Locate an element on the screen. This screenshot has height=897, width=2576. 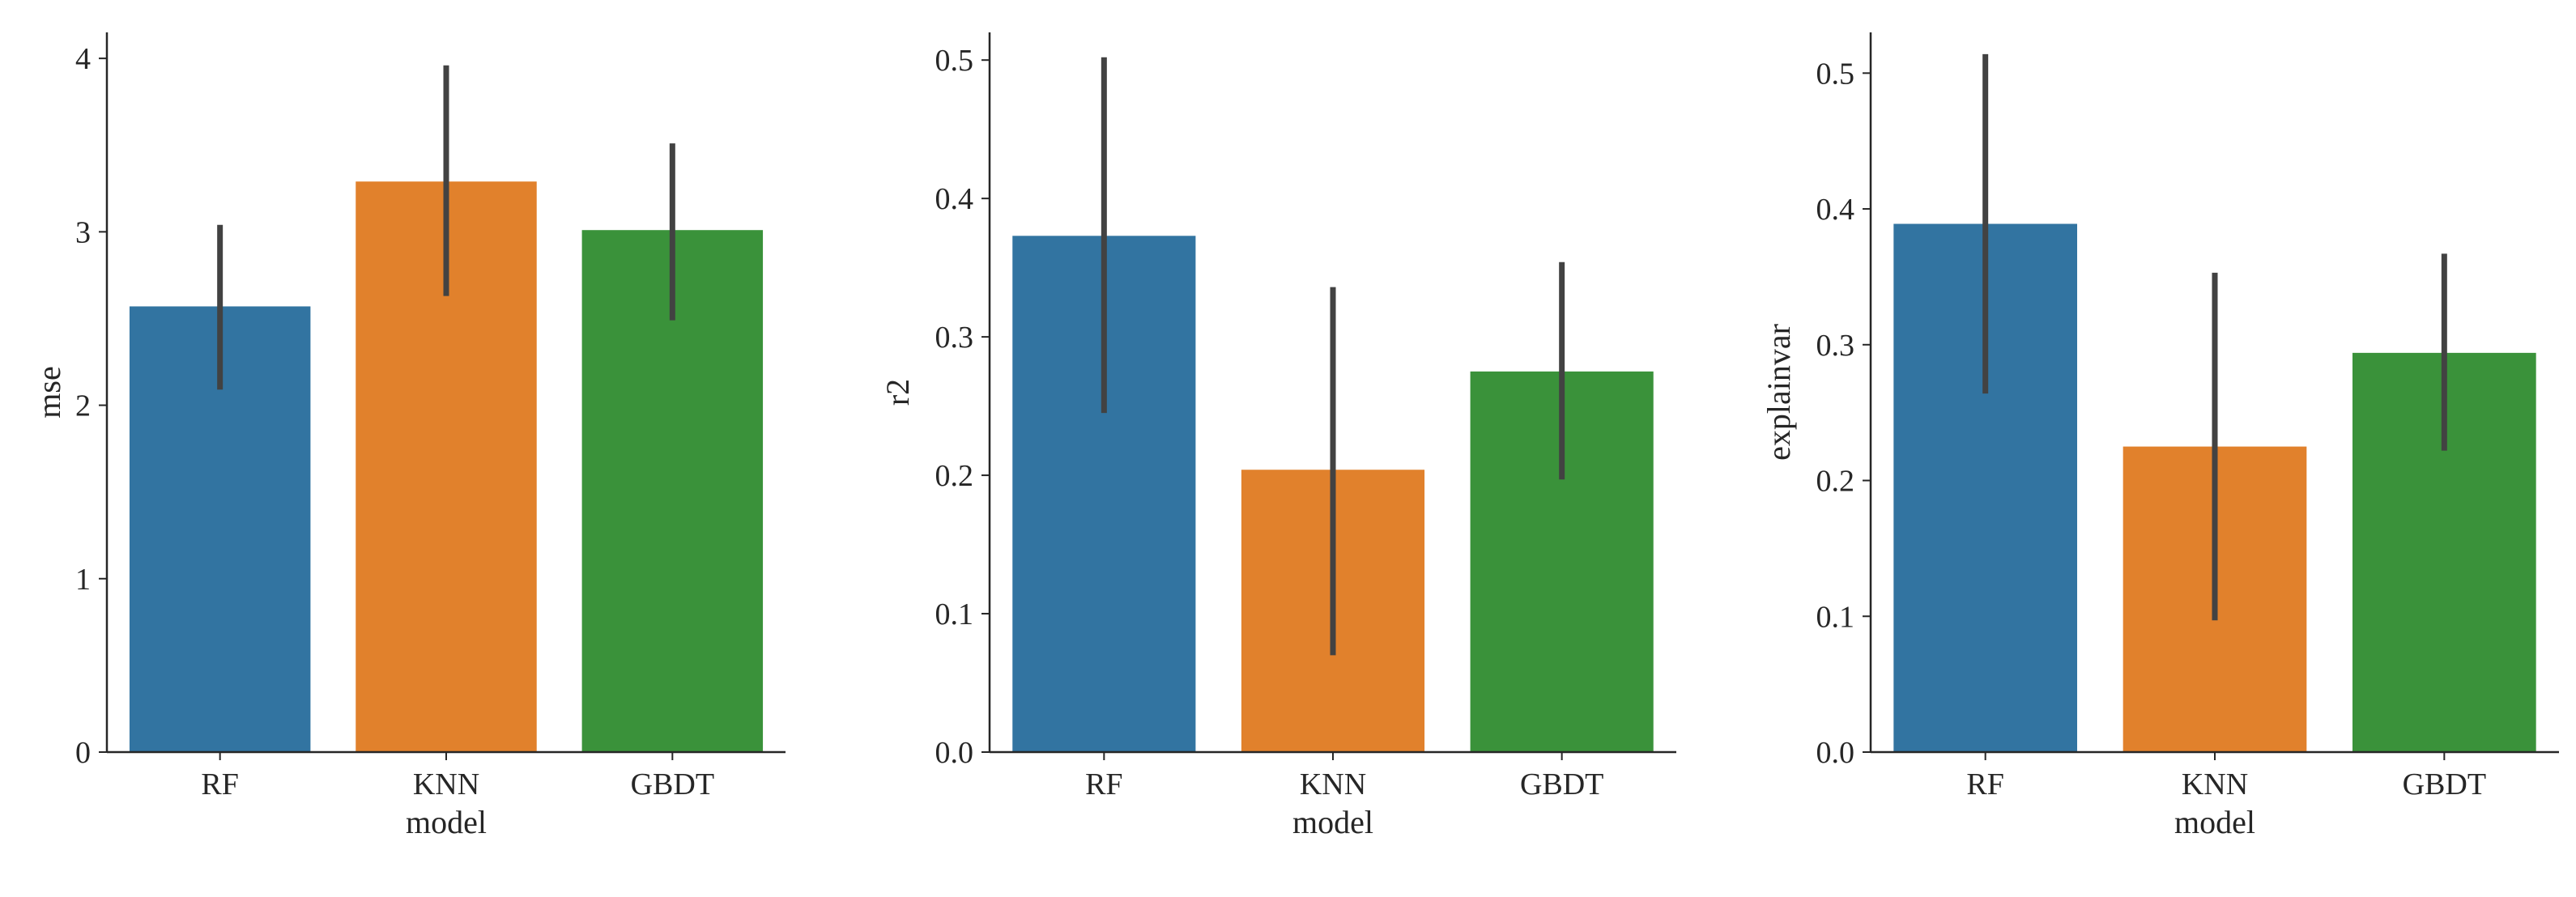
y-axis-label: explainvar is located at coordinates (1779, 392).